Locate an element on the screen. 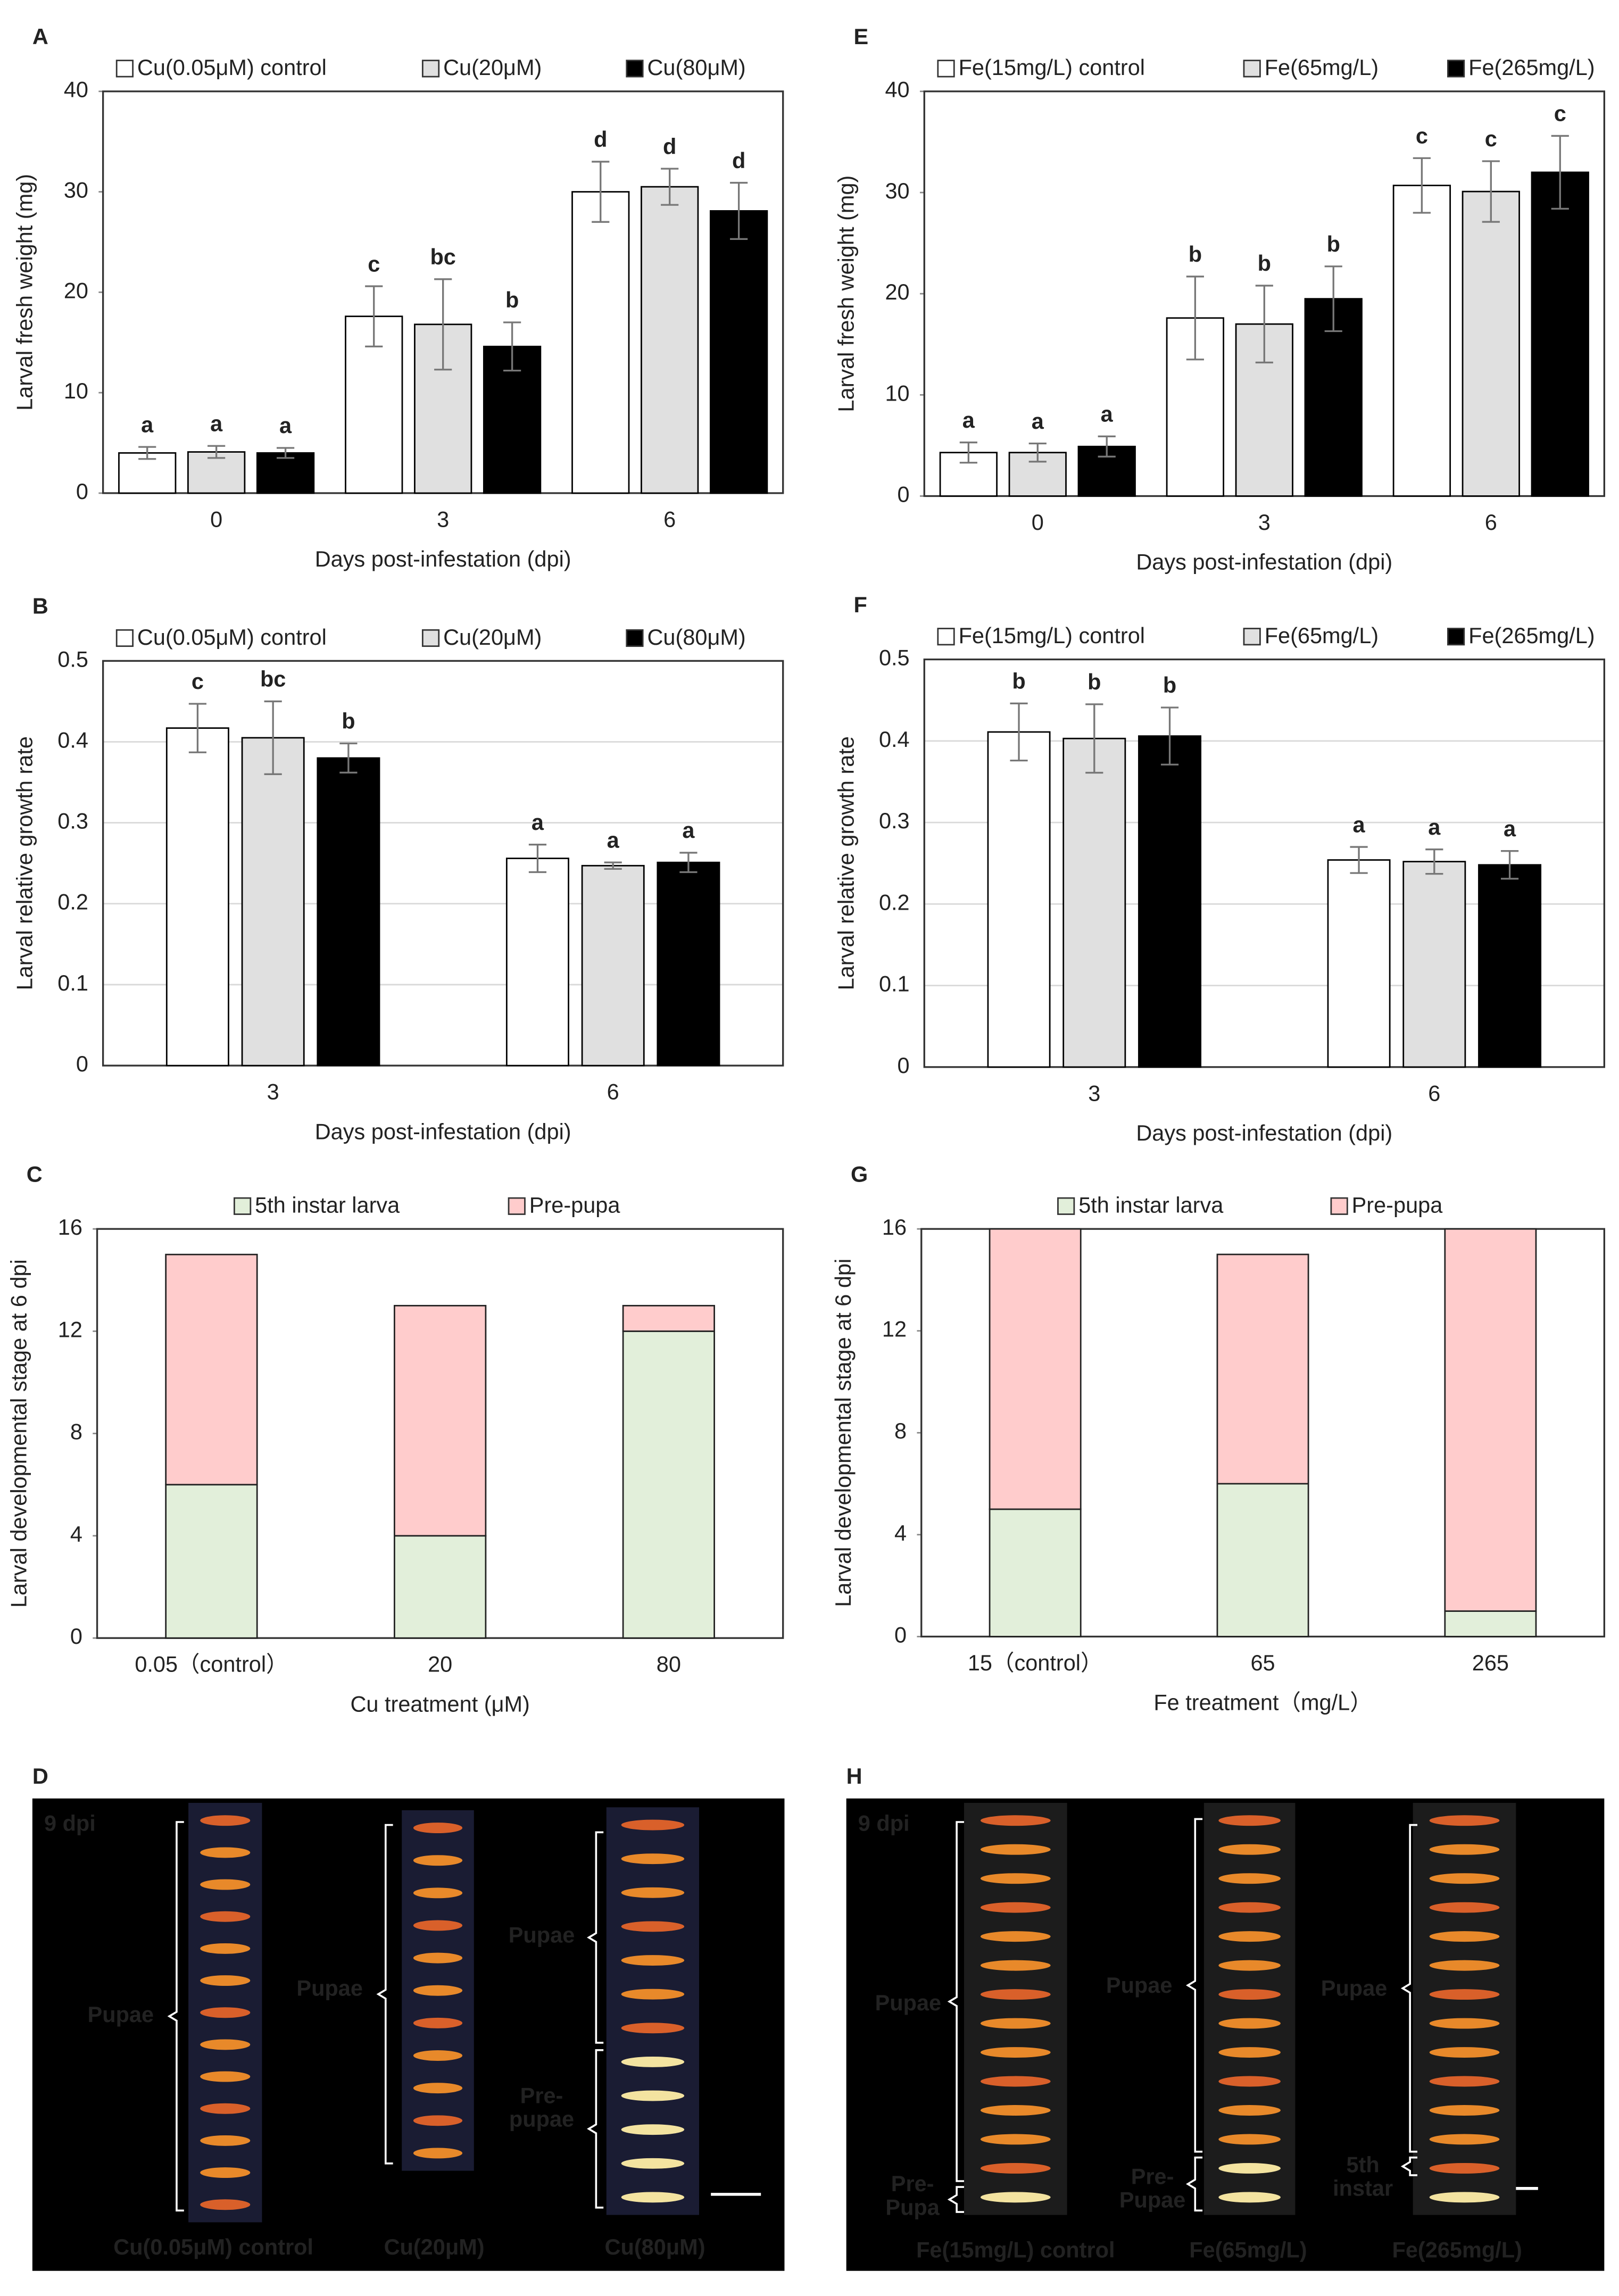  plot-frame is located at coordinates (1264, 863).